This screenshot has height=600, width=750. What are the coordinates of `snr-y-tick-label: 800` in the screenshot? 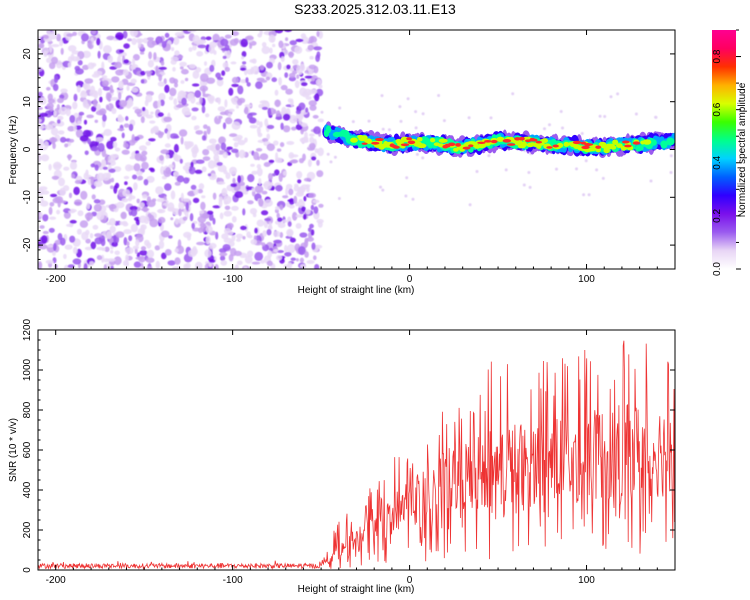 It's located at (27, 409).